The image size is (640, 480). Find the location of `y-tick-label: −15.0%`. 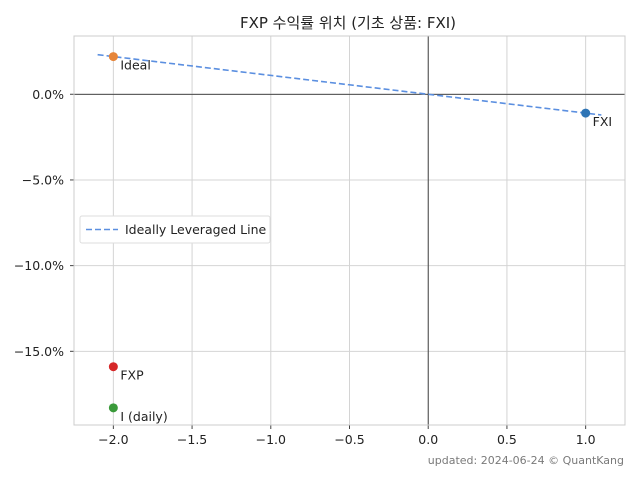

y-tick-label: −15.0% is located at coordinates (39, 351).